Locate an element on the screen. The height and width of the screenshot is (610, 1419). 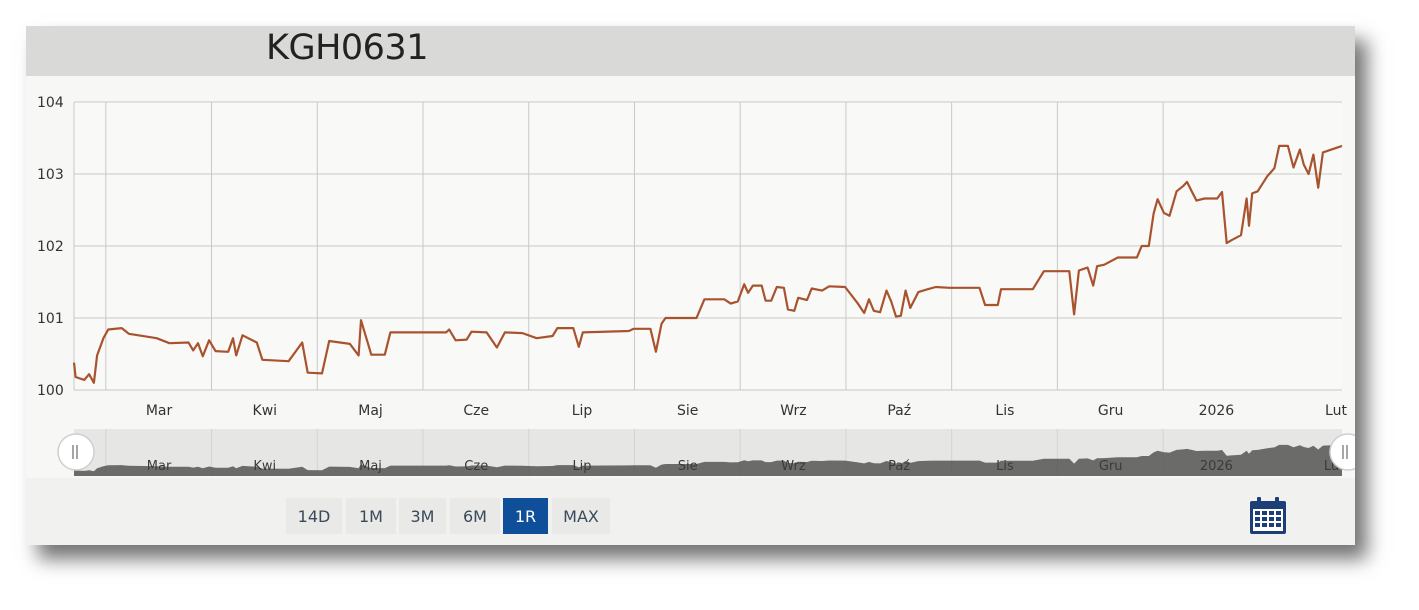
range-button-14d: 14D is located at coordinates (314, 516).